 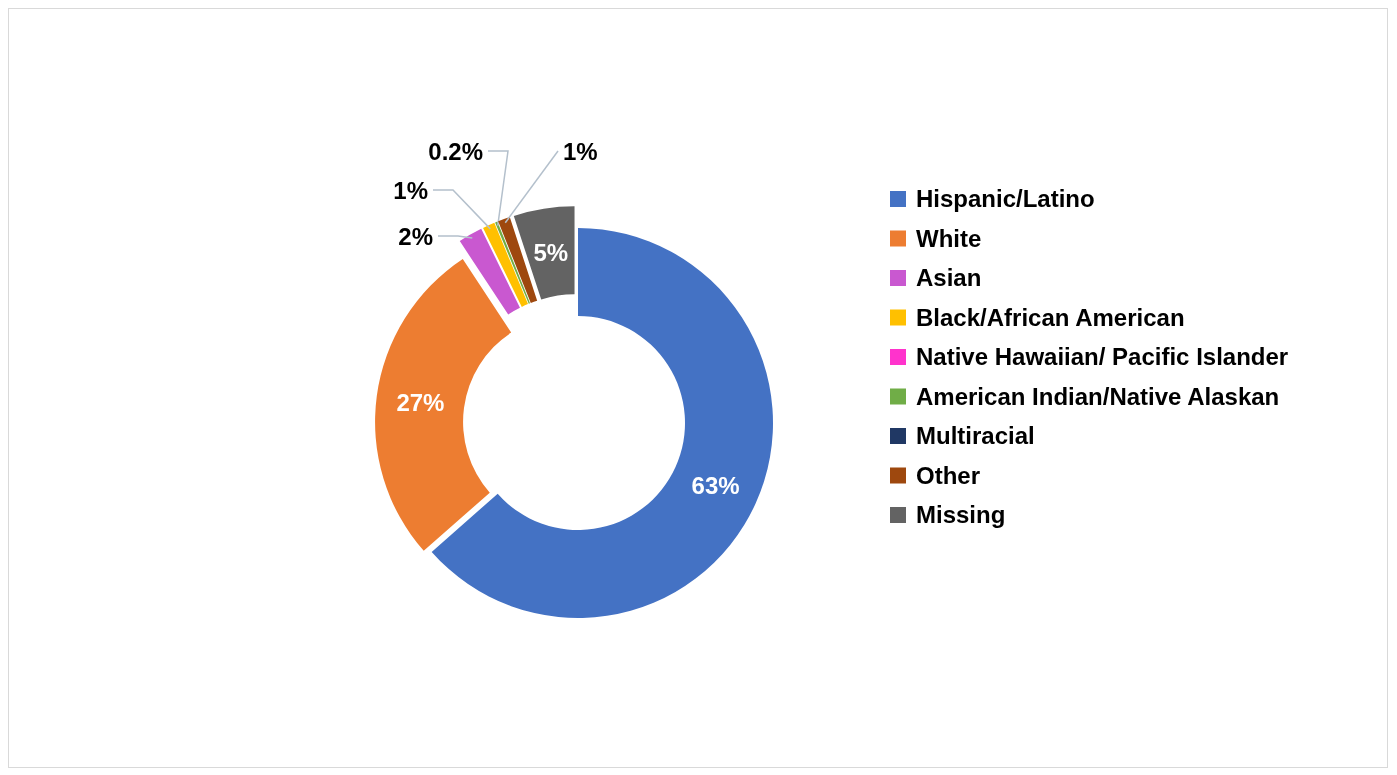 I want to click on data-label: 27%, so click(x=420, y=402).